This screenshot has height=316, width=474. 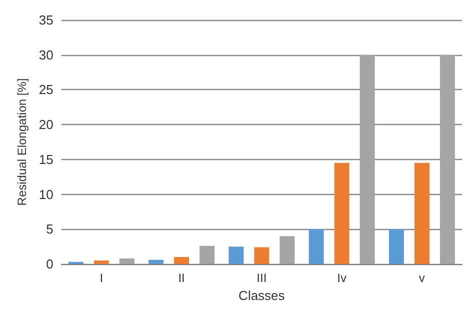 What do you see at coordinates (22, 142) in the screenshot?
I see `y-axis-title: Residual Elongation [%]` at bounding box center [22, 142].